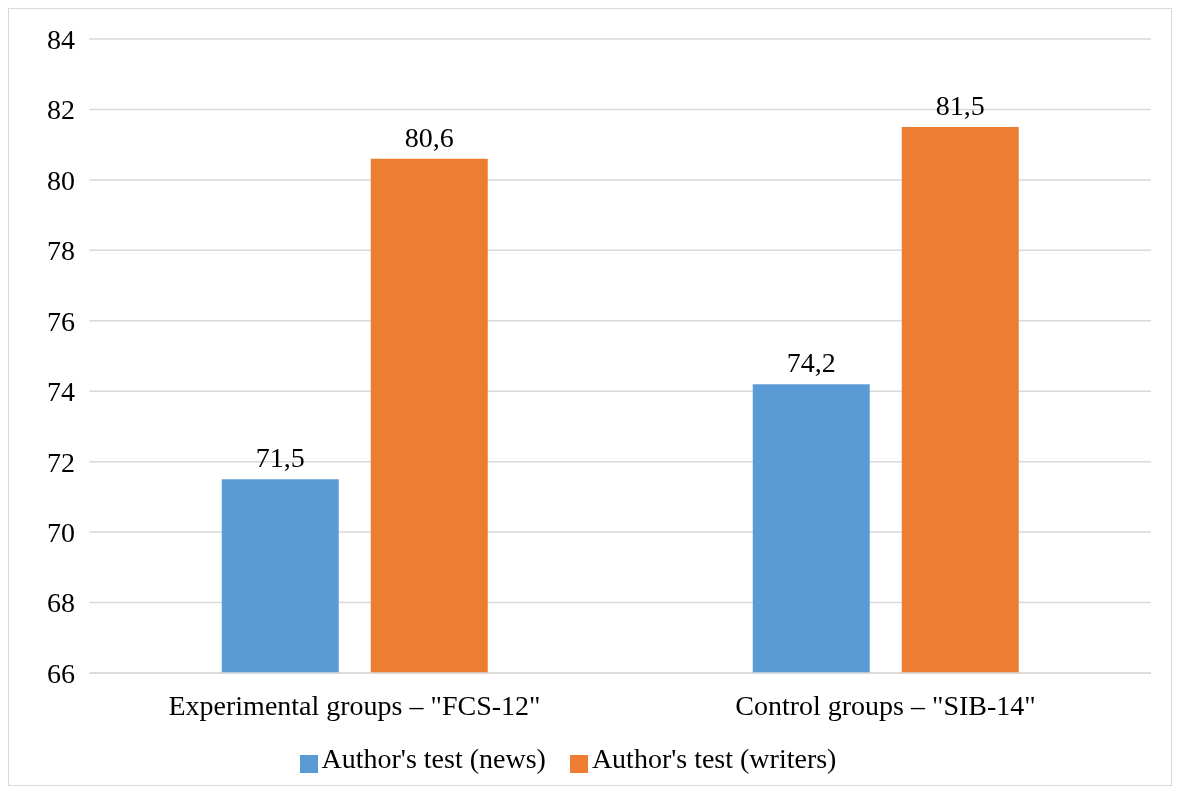 This screenshot has width=1180, height=794. I want to click on y-tick-label: 78, so click(61, 251).